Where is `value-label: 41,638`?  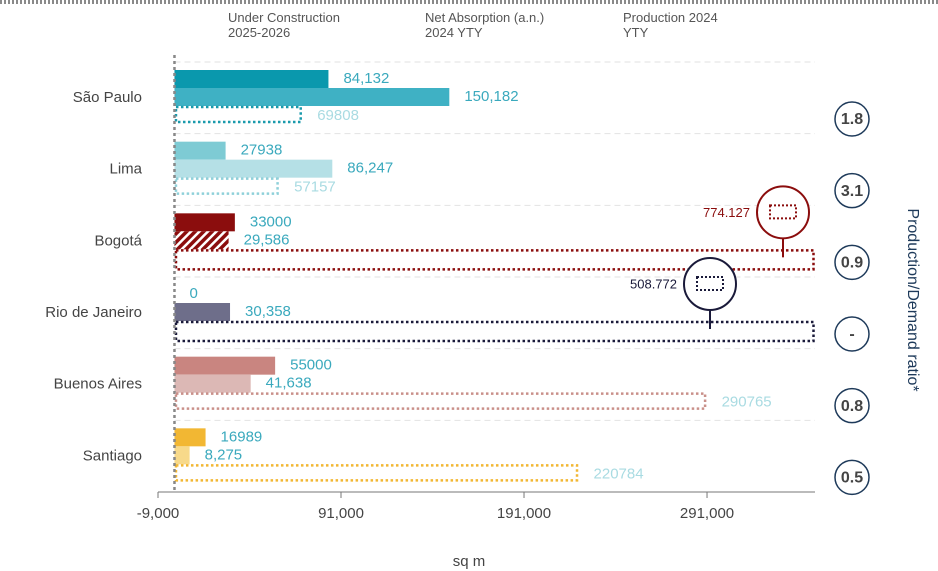 value-label: 41,638 is located at coordinates (289, 383).